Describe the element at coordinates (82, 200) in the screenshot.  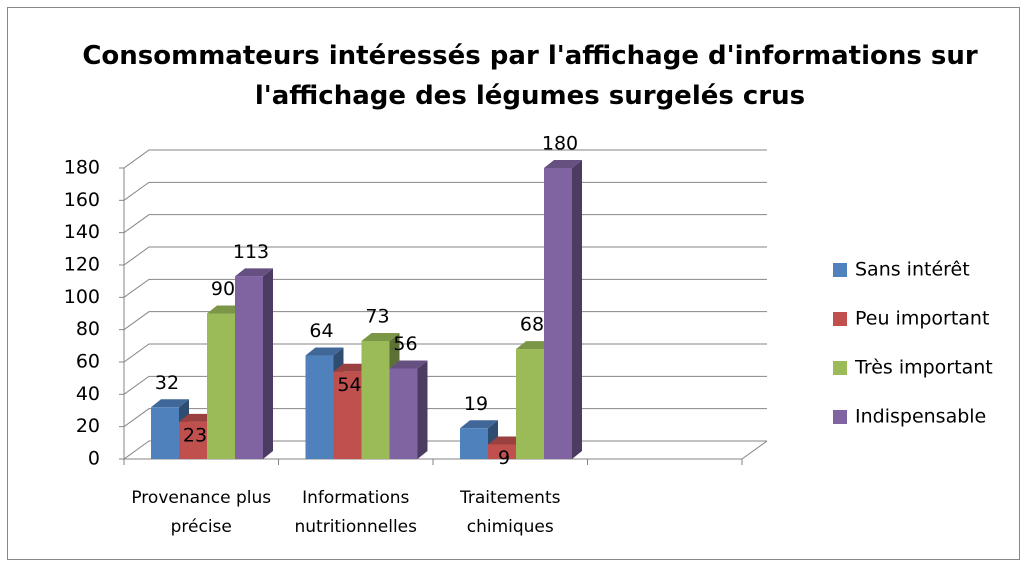
I see `y-tick-label: 160` at that location.